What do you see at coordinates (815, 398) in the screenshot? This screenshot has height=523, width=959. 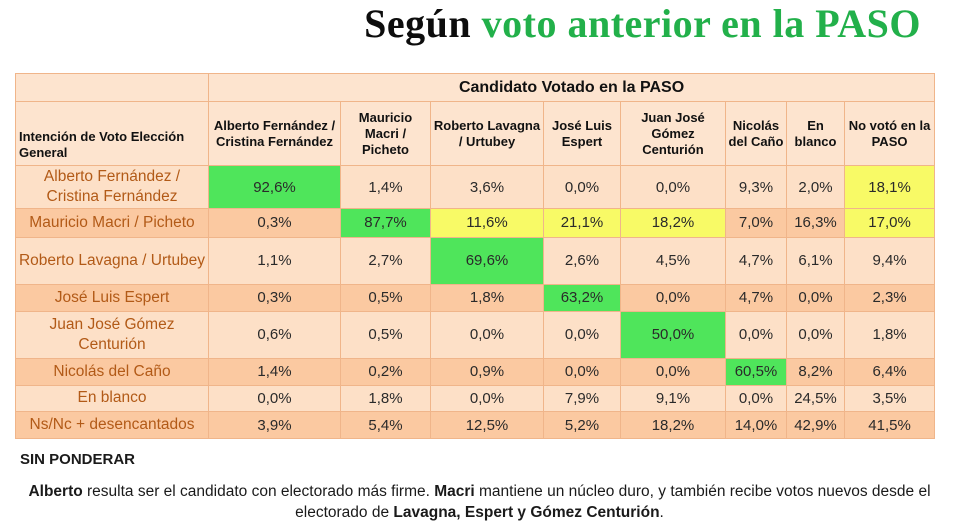 I see `value-cell: 24,5%` at bounding box center [815, 398].